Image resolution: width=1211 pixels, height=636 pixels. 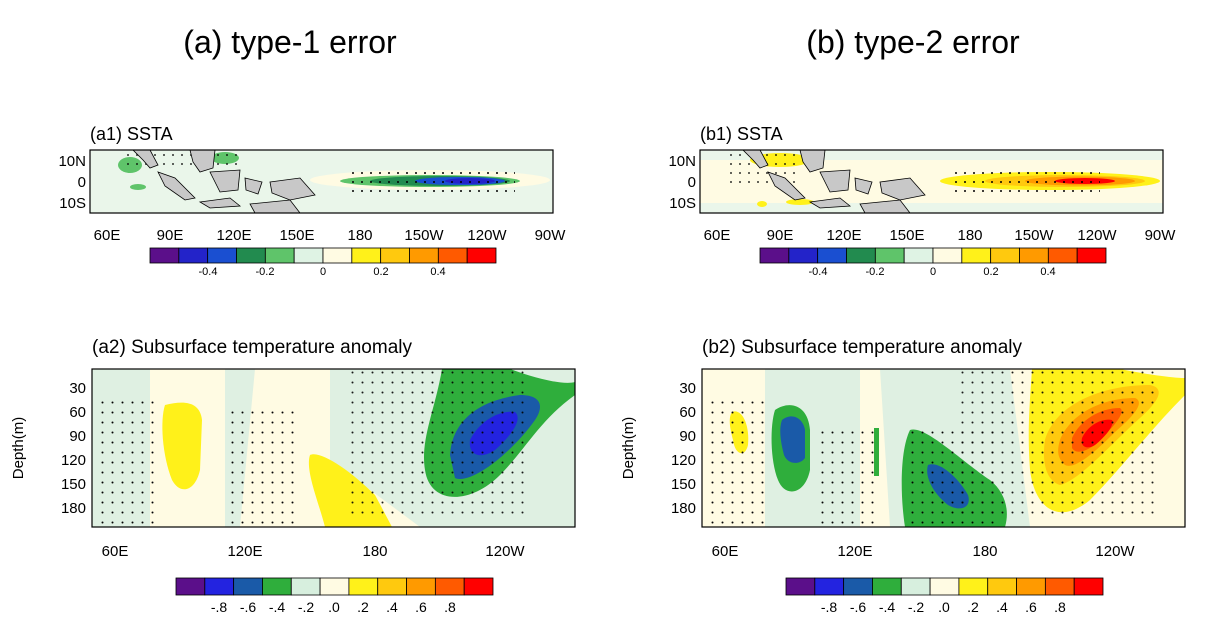 What do you see at coordinates (683, 484) in the screenshot?
I see `b2-ytick: 150` at bounding box center [683, 484].